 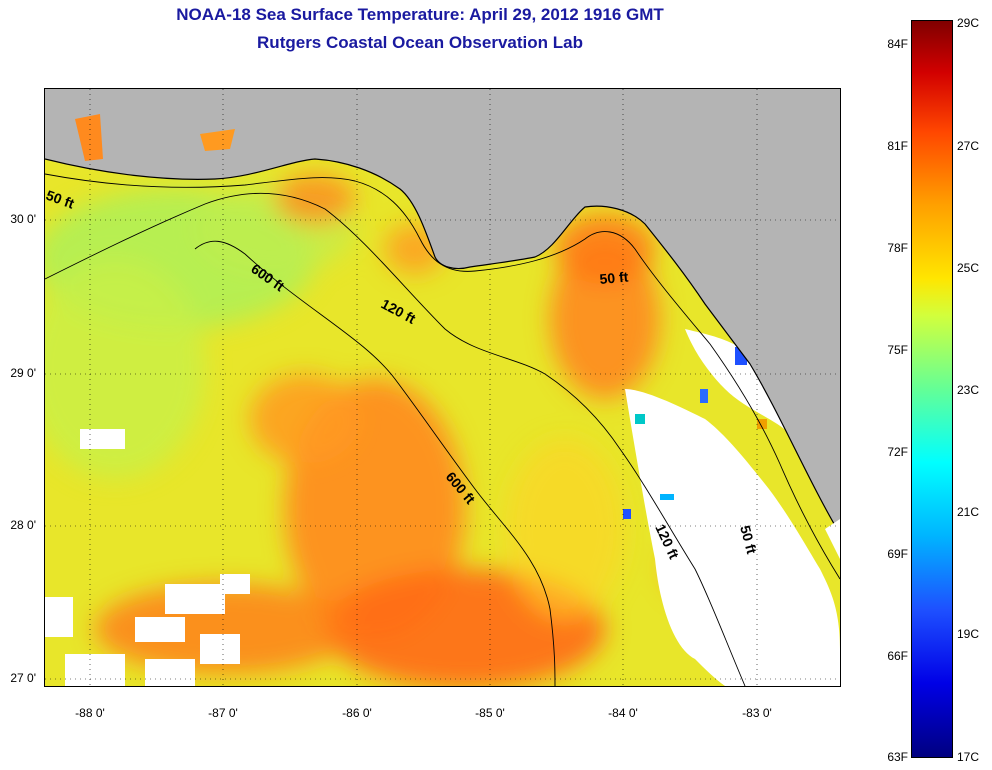 I want to click on y-tick-29: 29 0', so click(x=23, y=373).